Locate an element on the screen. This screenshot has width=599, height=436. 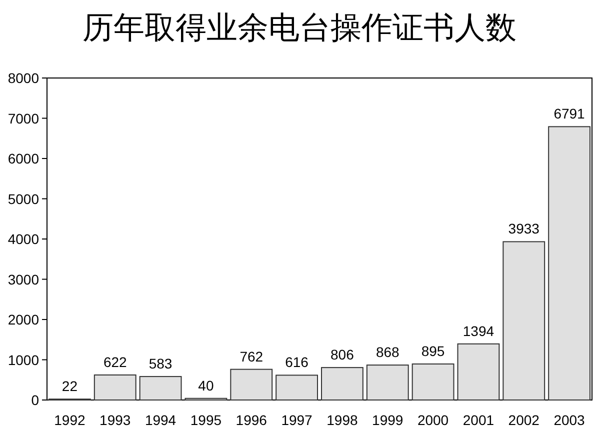
y-tick-label: 1000 is located at coordinates (24, 360).